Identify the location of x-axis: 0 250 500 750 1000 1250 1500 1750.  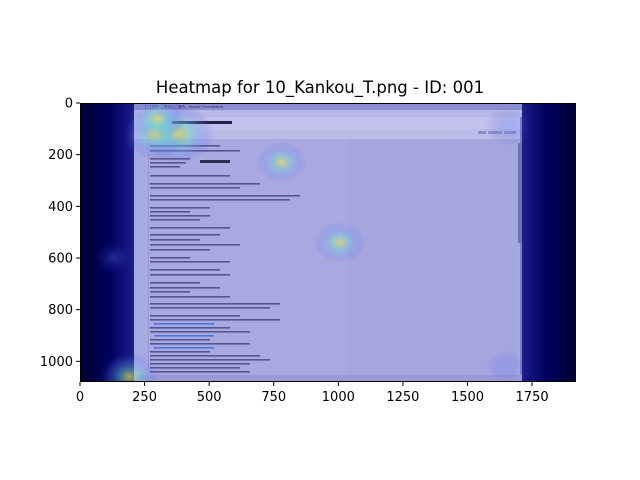
(312, 393).